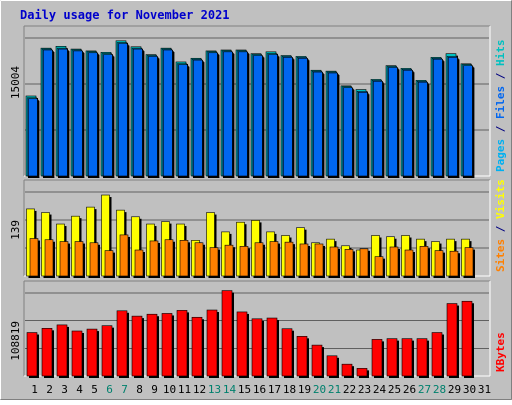 Image resolution: width=512 pixels, height=405 pixels. I want to click on legend-entry: Visits, so click(500, 199).